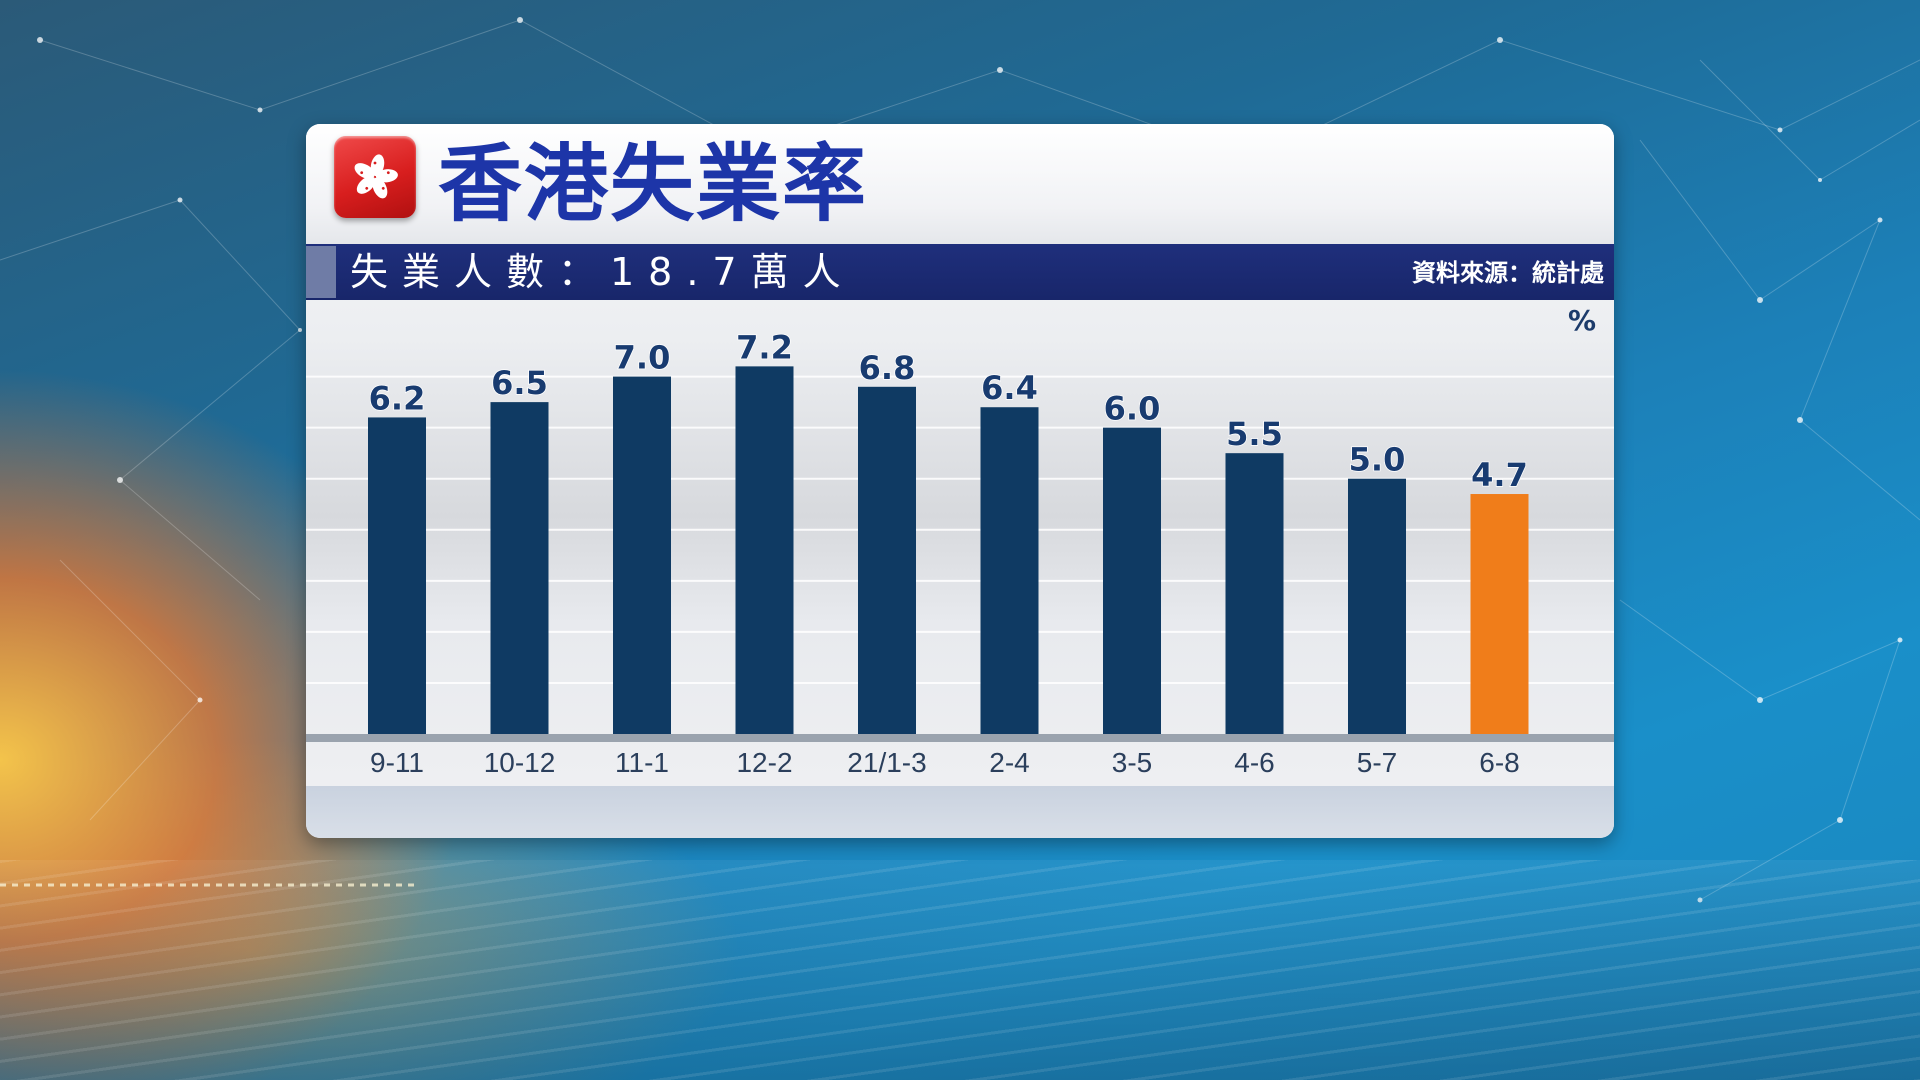 Image resolution: width=1920 pixels, height=1080 pixels. Describe the element at coordinates (960, 184) in the screenshot. I see `title-bar: 香港失業率` at that location.